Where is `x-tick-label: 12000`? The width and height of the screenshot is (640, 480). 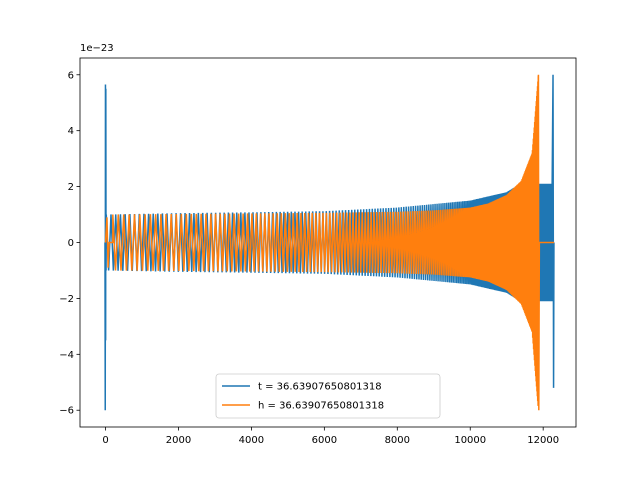 x-tick-label: 12000 is located at coordinates (543, 440).